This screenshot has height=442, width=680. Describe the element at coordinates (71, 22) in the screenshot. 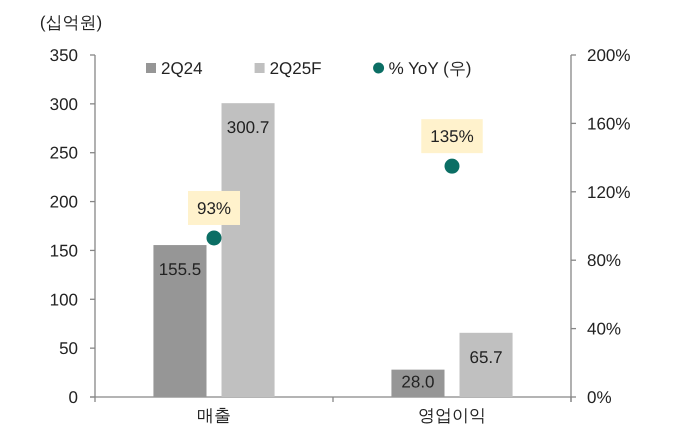

I see `ylabel: (십억원)` at that location.